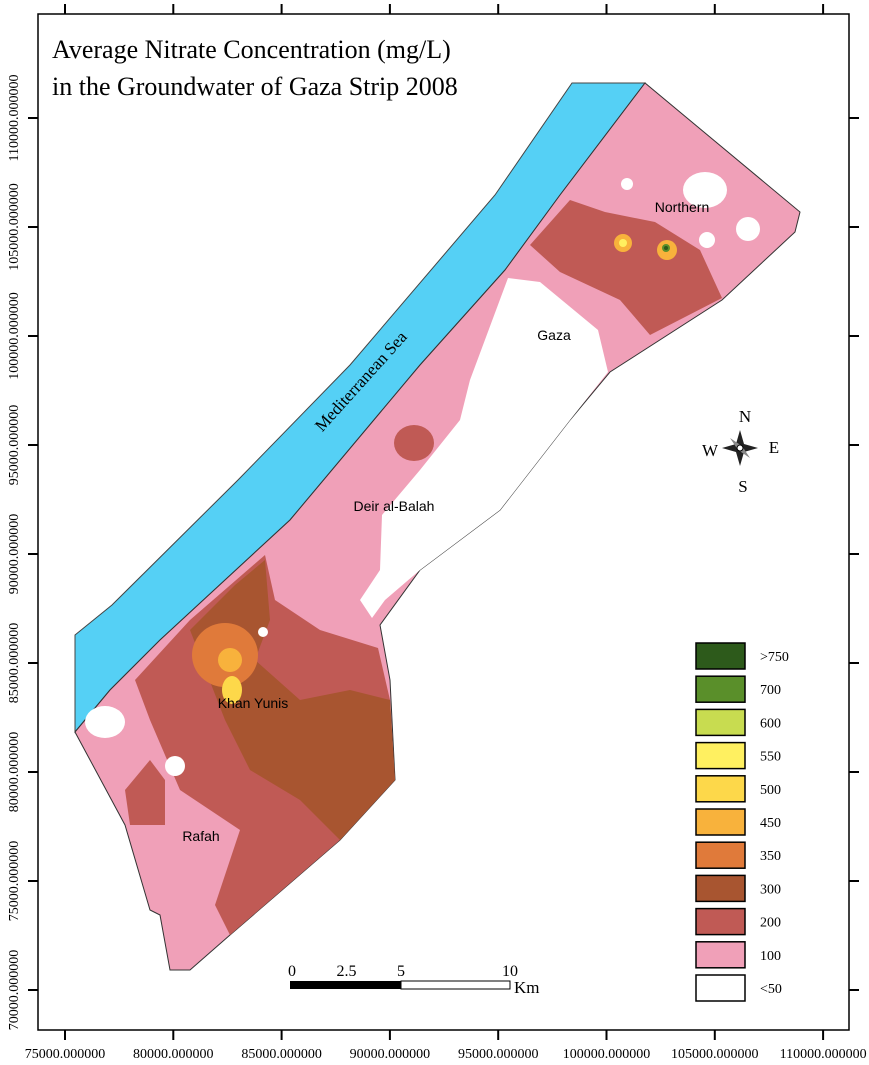  I want to click on legend-label: 200, so click(770, 923).